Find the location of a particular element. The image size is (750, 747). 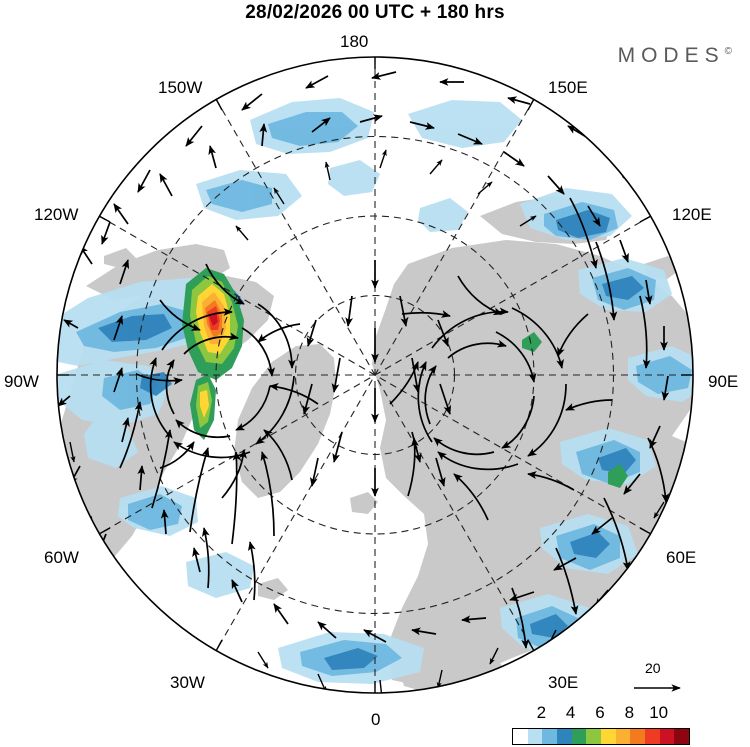

brand-text: MODES is located at coordinates (671, 55).